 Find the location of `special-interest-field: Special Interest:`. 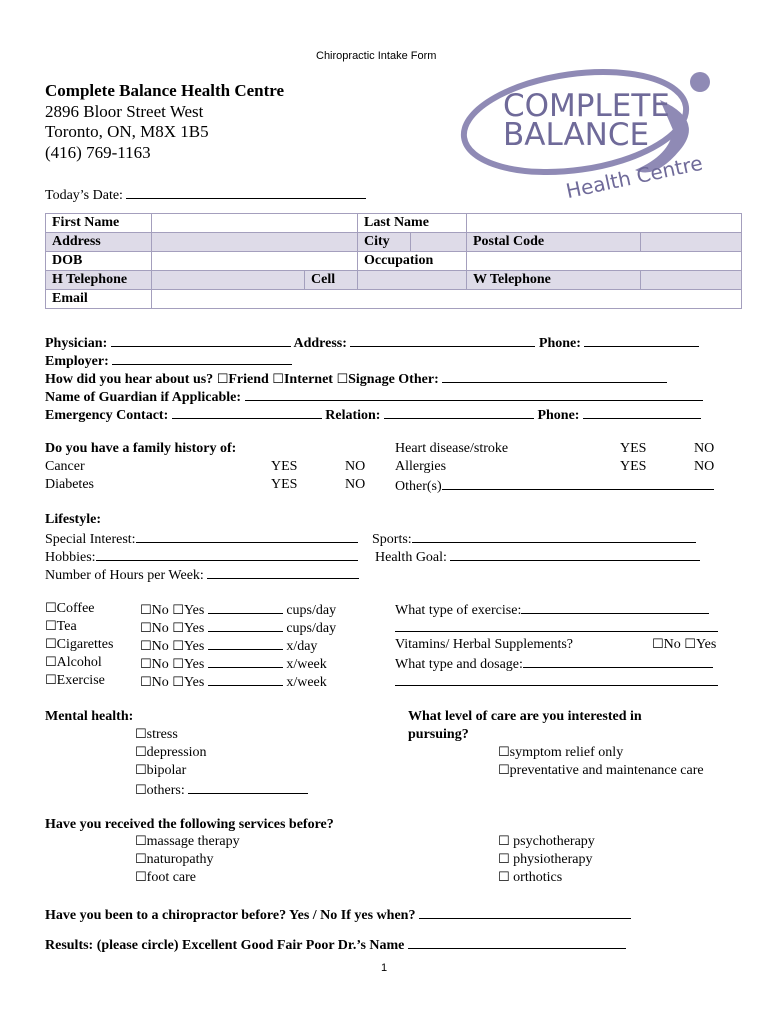

special-interest-field: Special Interest: is located at coordinates (201, 538).